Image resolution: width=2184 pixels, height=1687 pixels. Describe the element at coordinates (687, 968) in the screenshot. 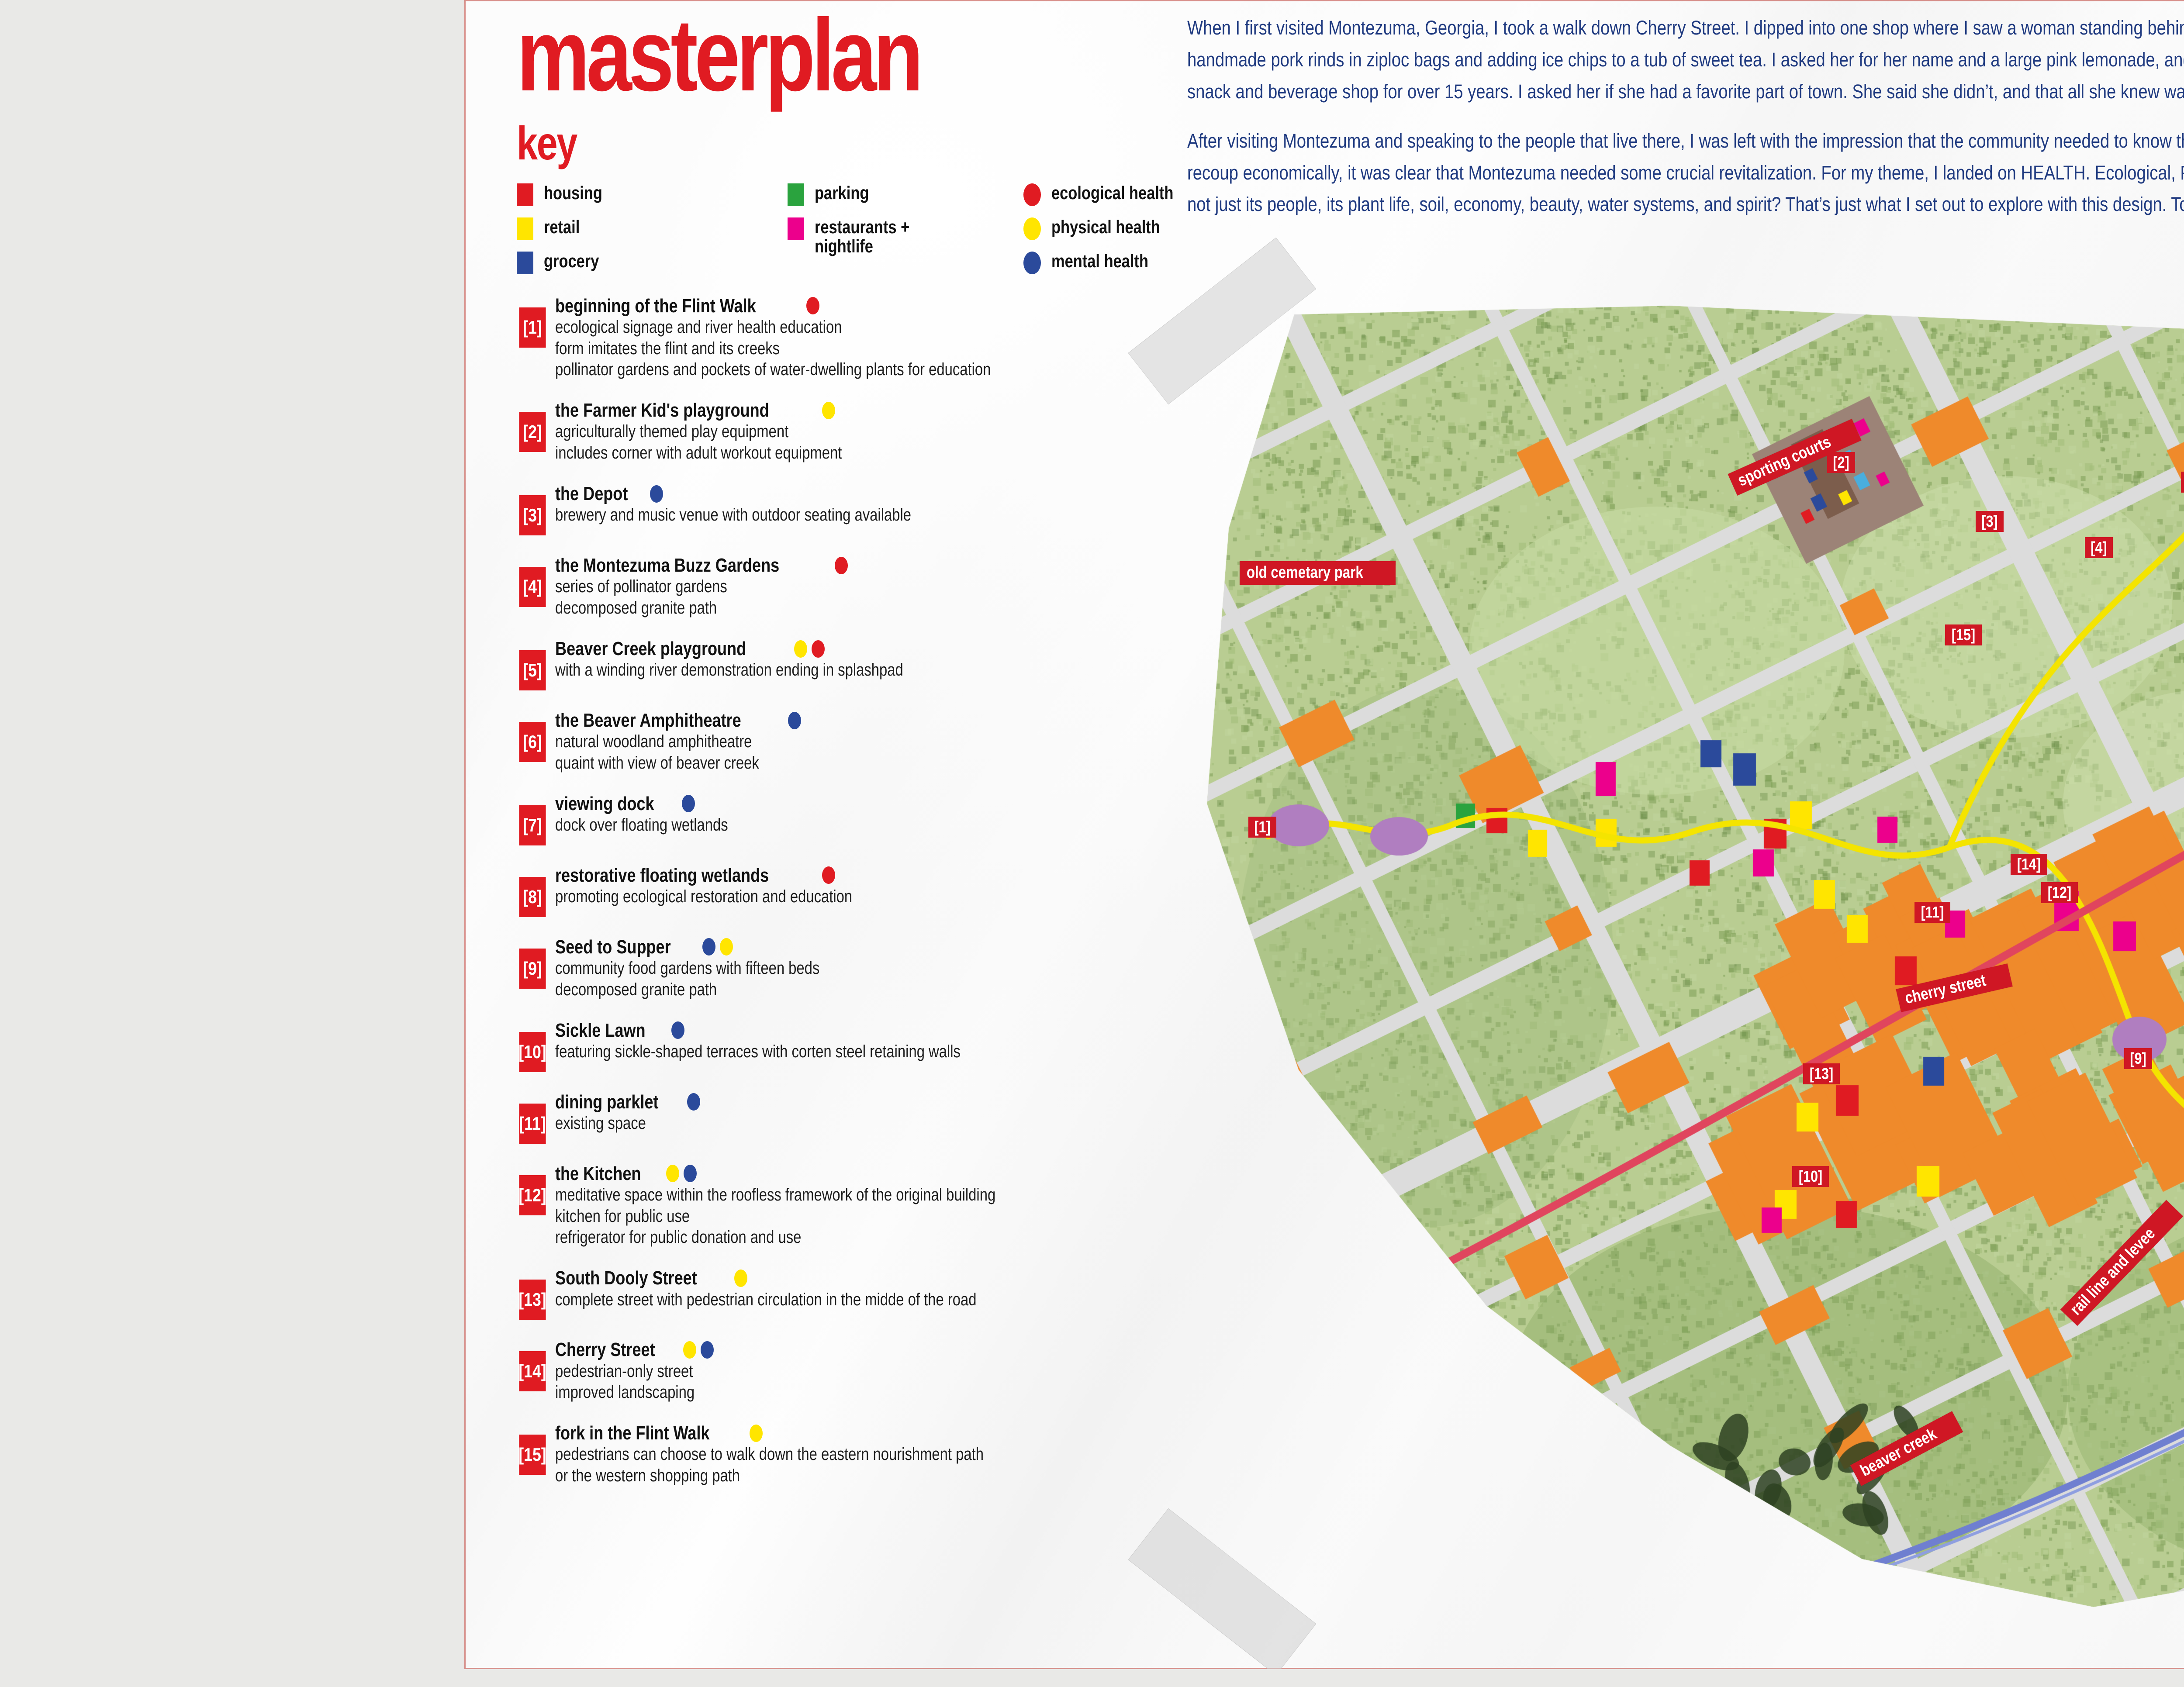

I see `list-item-detail: community food gardens with fifteen beds` at that location.